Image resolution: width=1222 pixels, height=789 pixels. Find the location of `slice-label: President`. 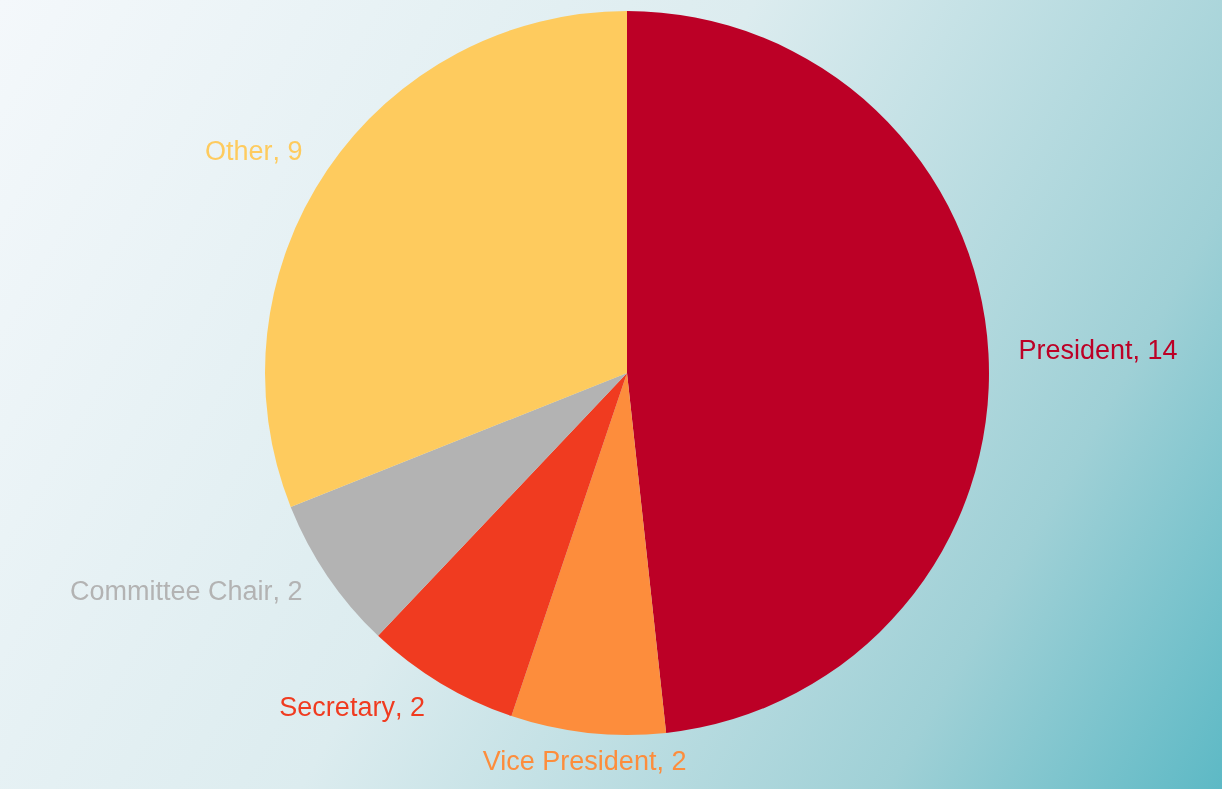

slice-label: President is located at coordinates (1075, 350).